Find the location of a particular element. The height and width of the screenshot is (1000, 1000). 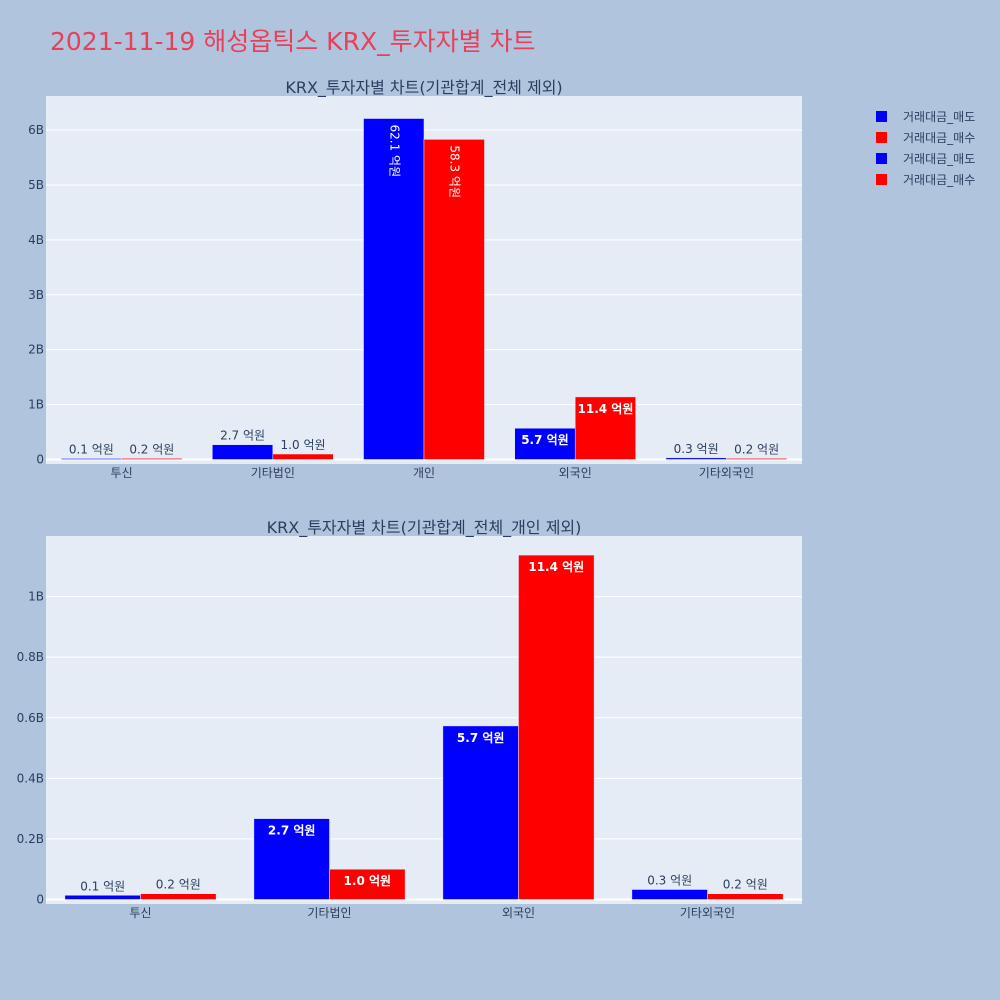

data-label: 62.1 억원 is located at coordinates (394, 151).